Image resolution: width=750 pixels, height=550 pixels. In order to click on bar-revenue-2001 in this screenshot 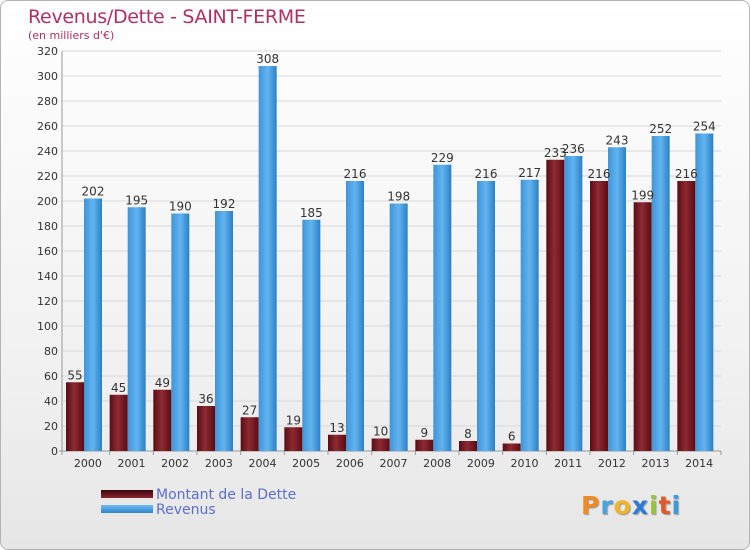, I will do `click(136, 329)`.